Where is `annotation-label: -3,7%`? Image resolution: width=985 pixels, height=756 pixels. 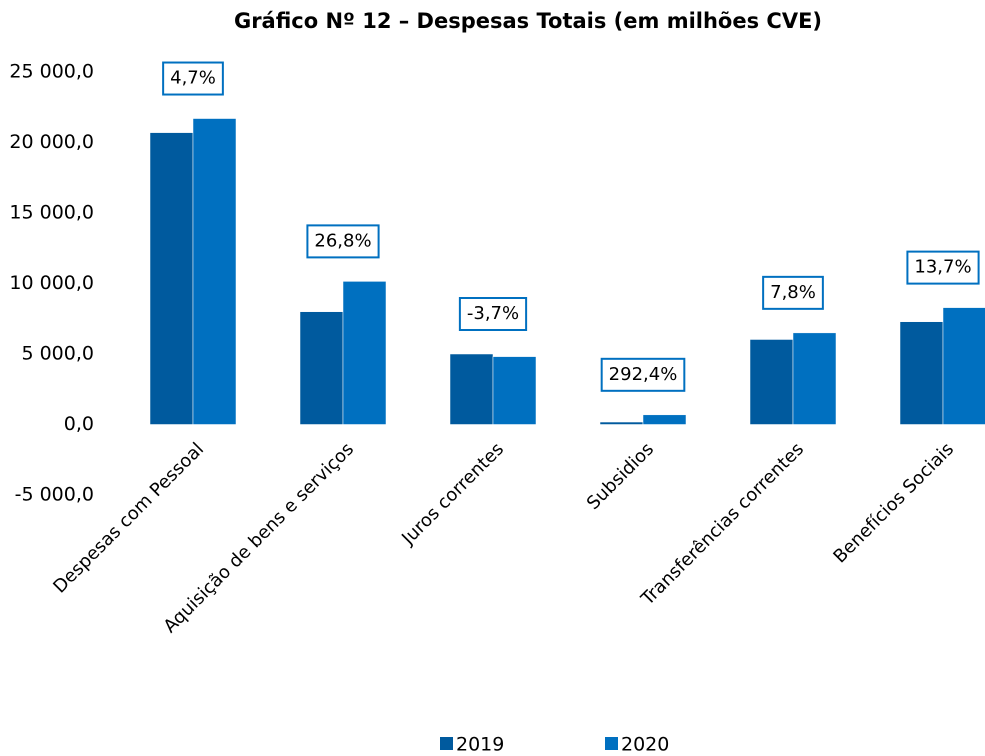
annotation-label: -3,7% is located at coordinates (493, 313).